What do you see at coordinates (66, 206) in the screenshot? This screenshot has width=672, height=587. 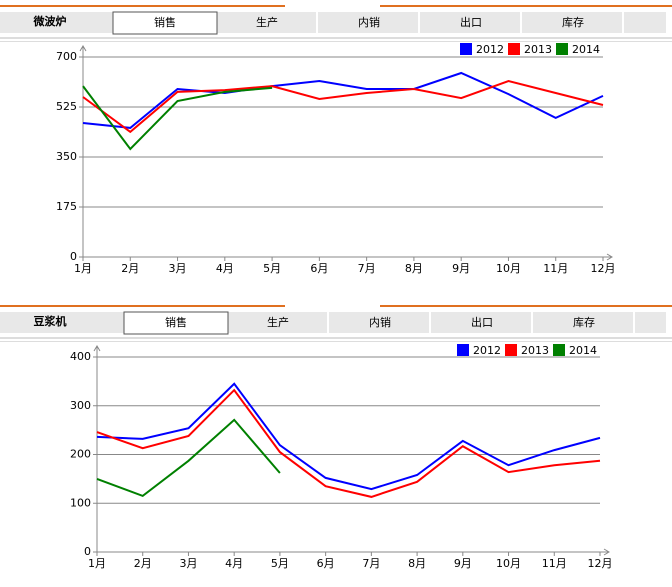 I see `y-tick-label: 175` at bounding box center [66, 206].